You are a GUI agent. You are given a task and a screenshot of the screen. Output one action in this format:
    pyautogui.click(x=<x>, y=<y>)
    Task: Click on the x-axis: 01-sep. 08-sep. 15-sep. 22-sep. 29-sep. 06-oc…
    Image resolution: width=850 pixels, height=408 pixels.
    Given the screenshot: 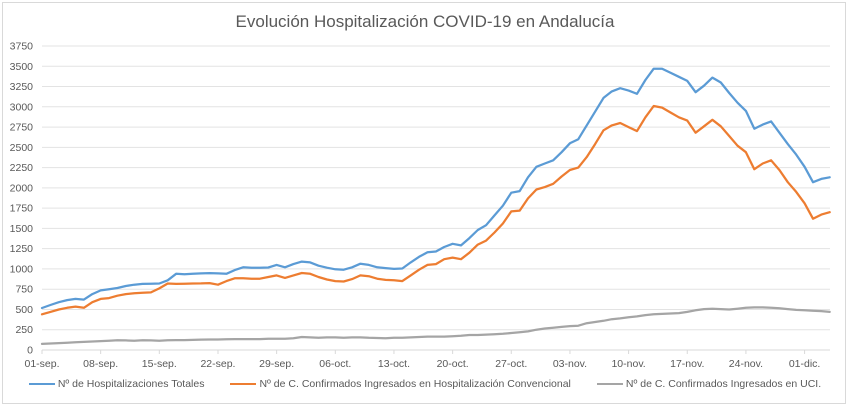 What is the action you would take?
    pyautogui.click(x=427, y=359)
    